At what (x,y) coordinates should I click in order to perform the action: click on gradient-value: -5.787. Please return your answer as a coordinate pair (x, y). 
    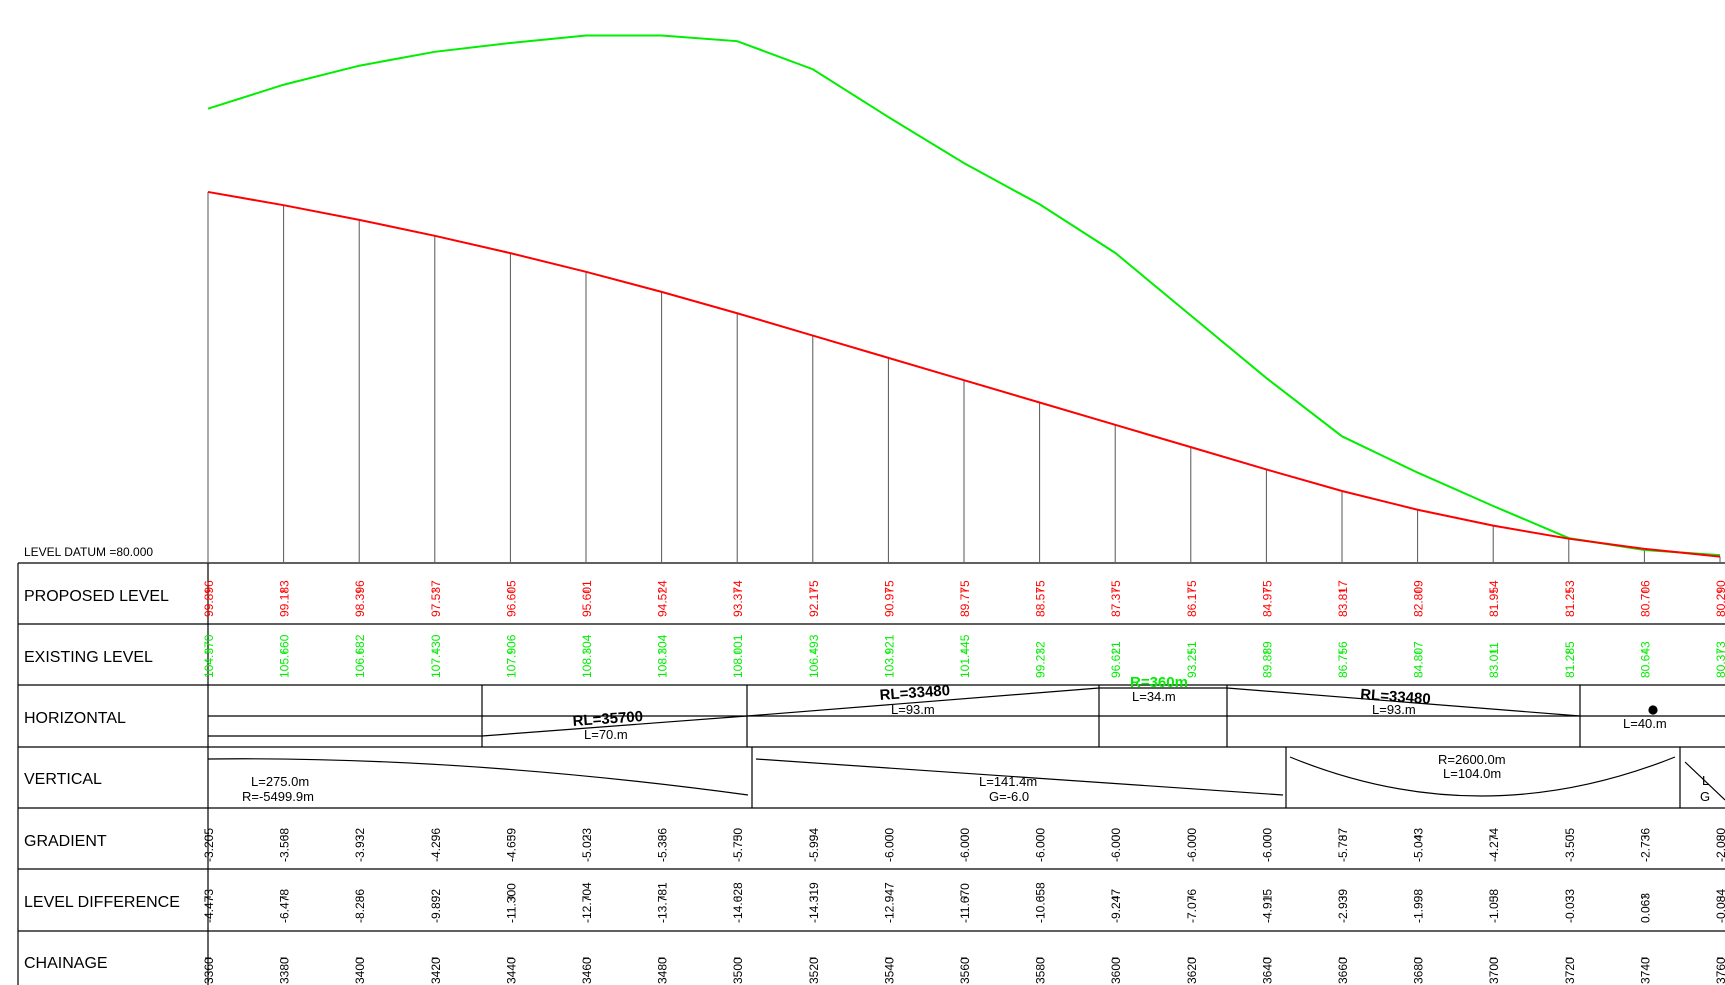
    Looking at the image, I should click on (1343, 845).